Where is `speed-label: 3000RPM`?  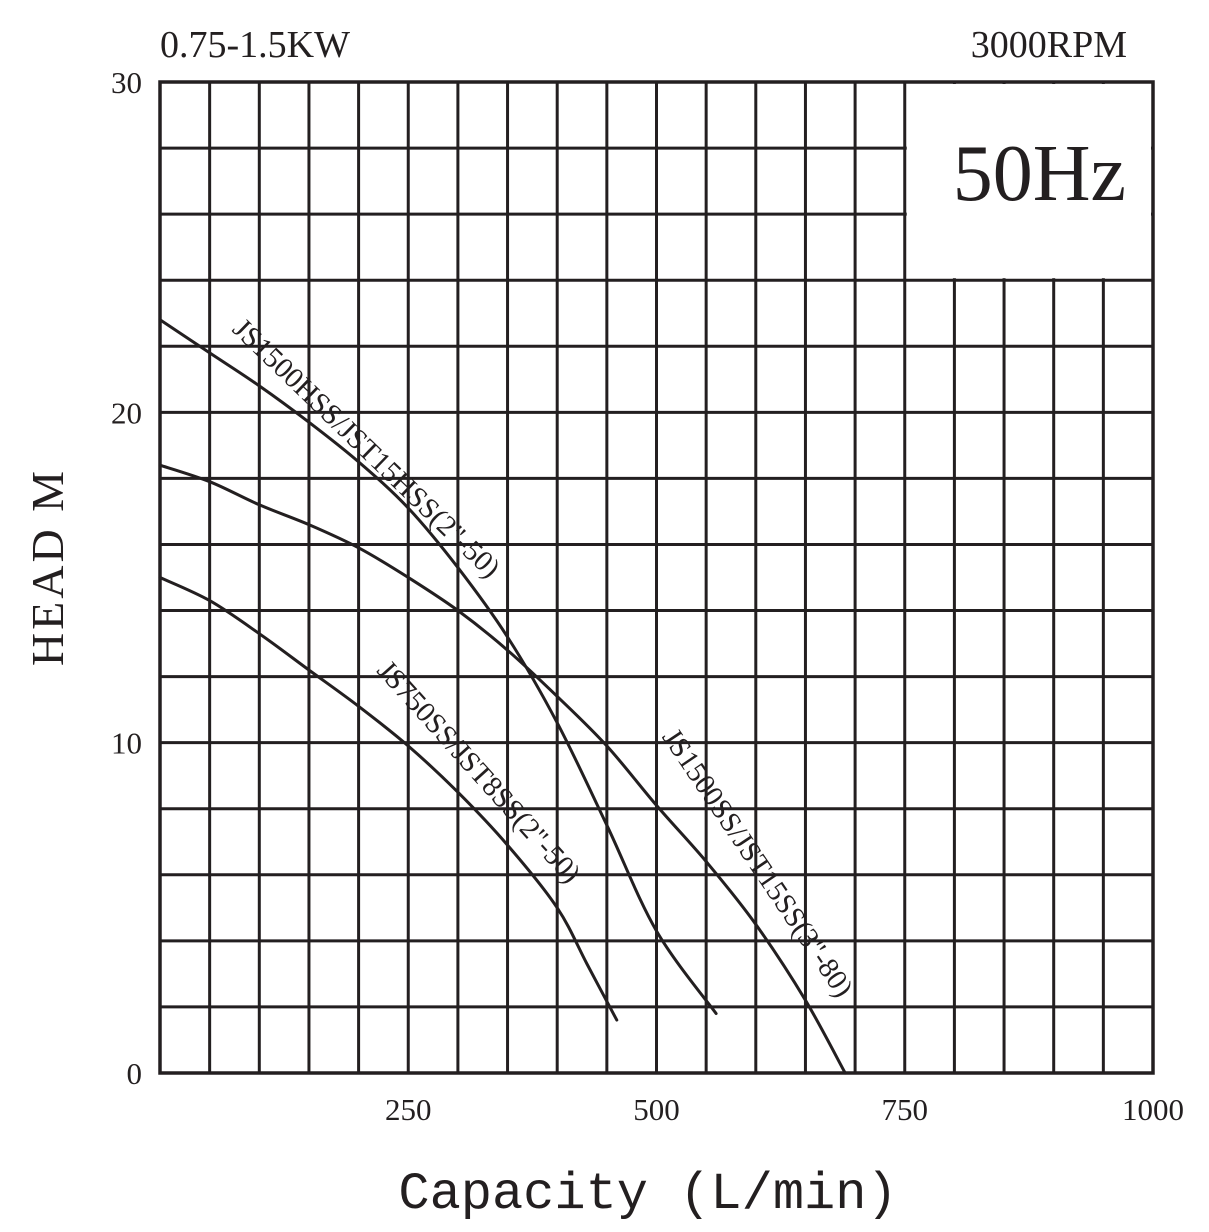
speed-label: 3000RPM is located at coordinates (1049, 45).